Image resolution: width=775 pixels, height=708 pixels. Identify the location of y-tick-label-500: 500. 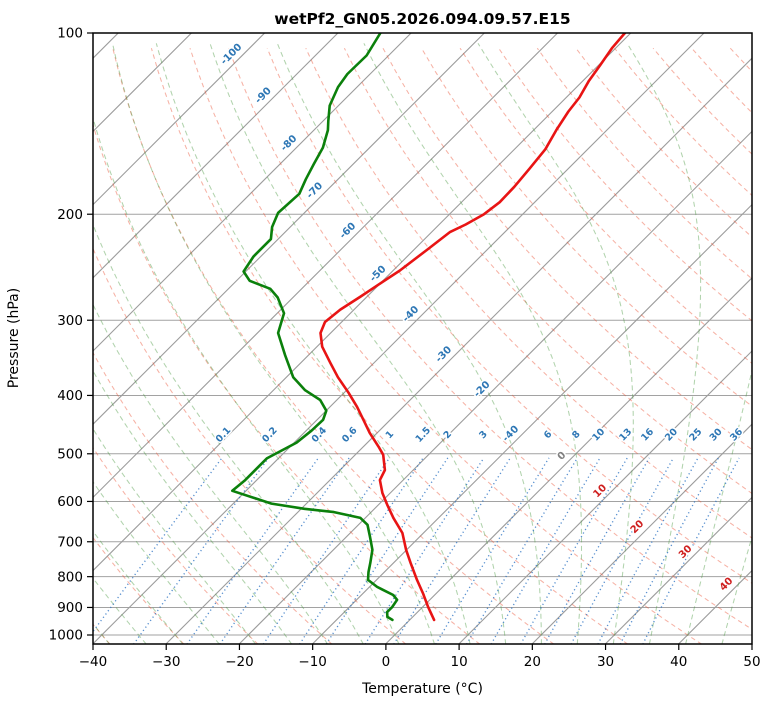
(70, 454).